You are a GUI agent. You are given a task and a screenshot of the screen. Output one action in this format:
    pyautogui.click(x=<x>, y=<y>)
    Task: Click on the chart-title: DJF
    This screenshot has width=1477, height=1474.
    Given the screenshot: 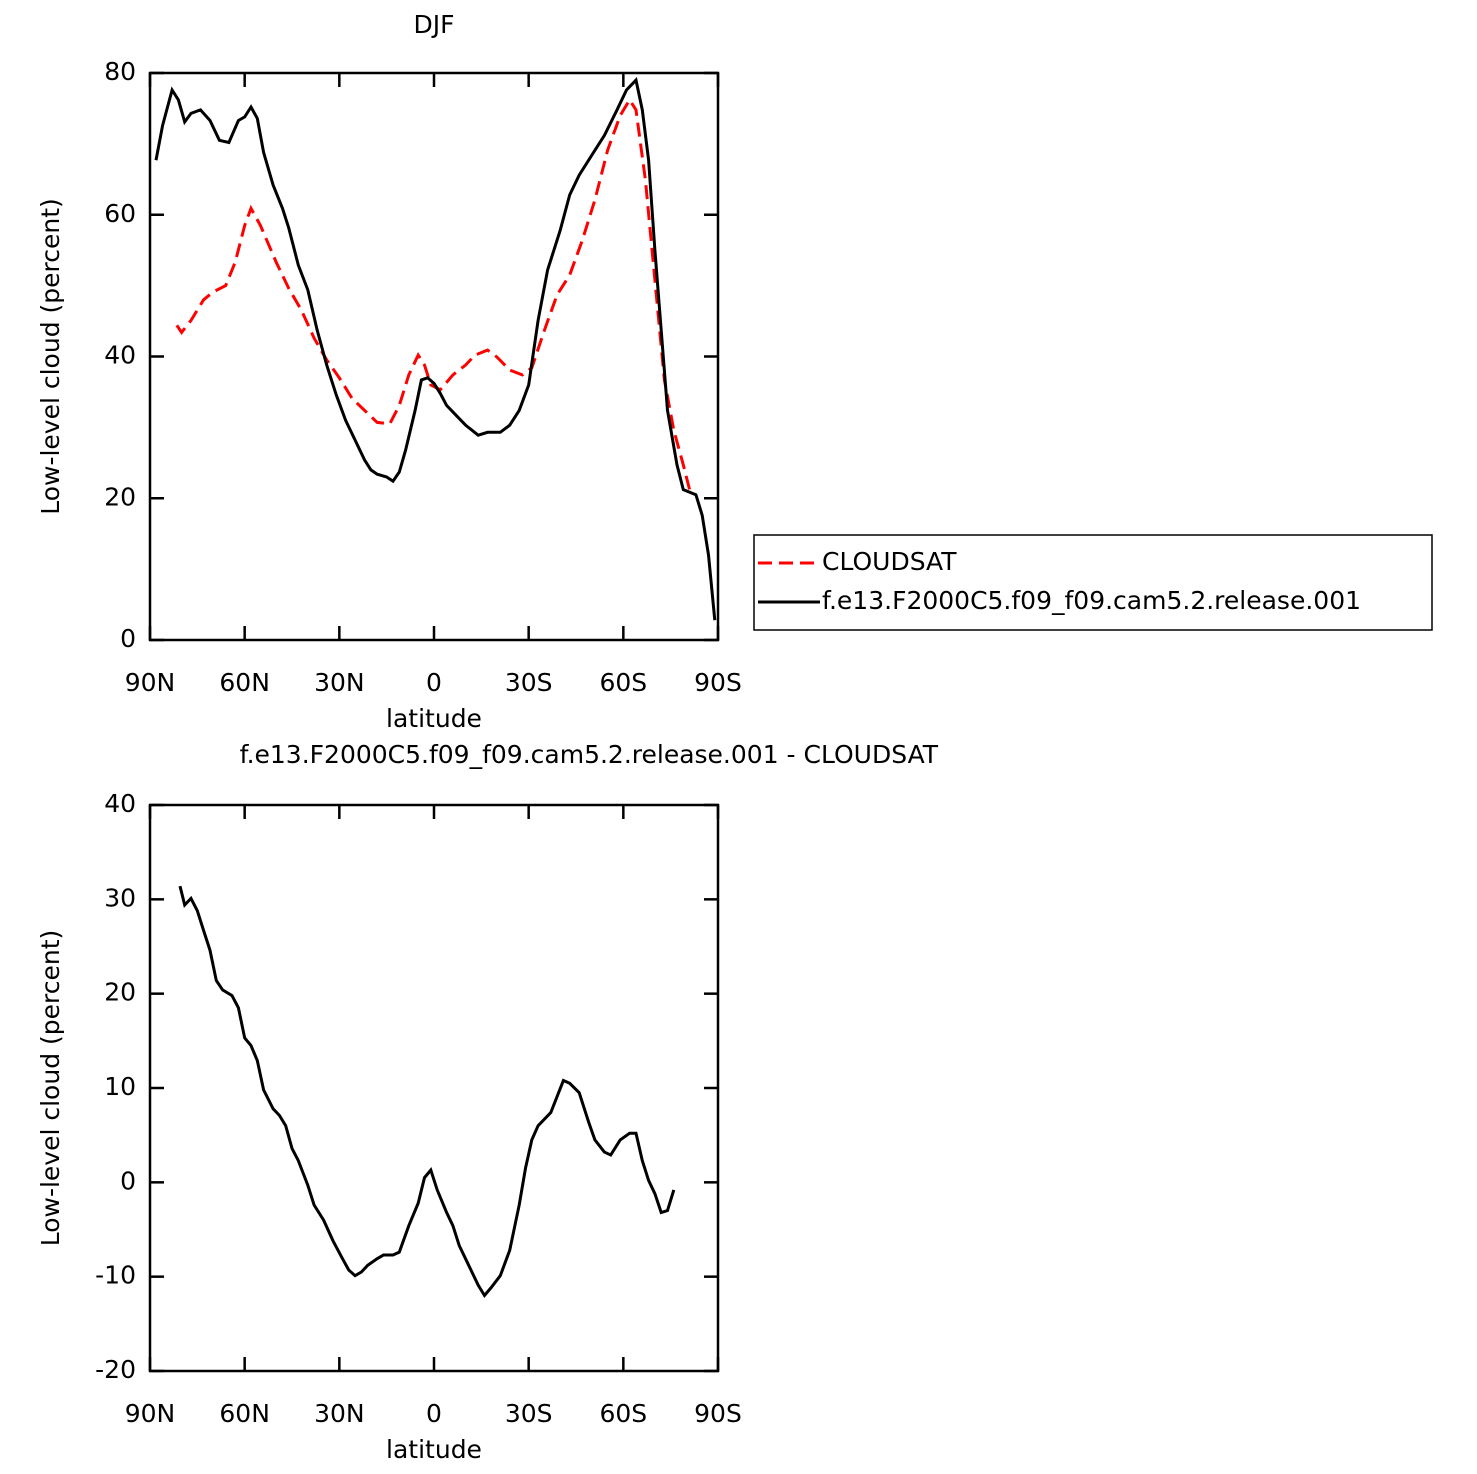 What is the action you would take?
    pyautogui.click(x=433, y=24)
    